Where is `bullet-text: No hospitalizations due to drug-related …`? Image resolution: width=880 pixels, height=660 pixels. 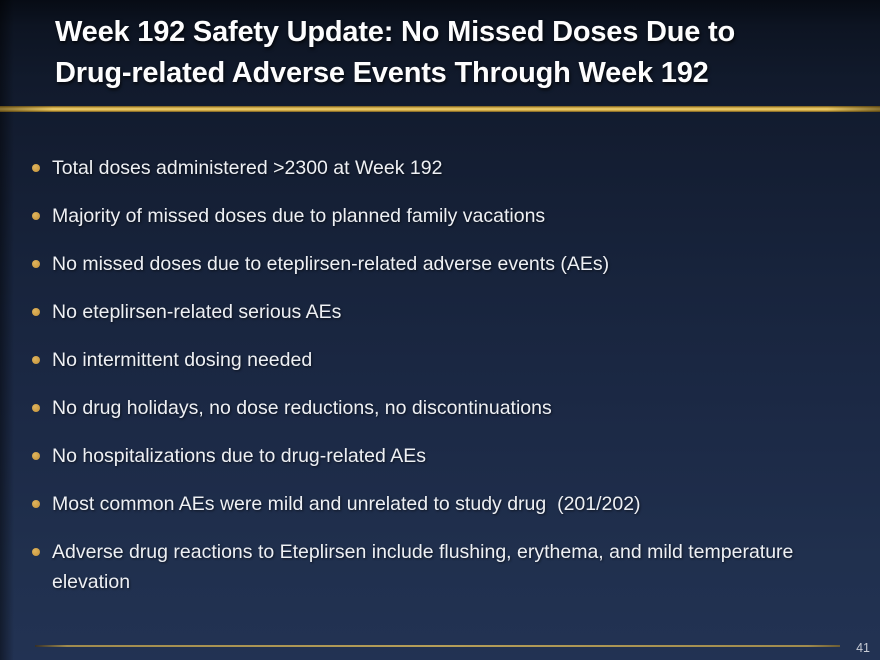 bullet-text: No hospitalizations due to drug-related … is located at coordinates (239, 456).